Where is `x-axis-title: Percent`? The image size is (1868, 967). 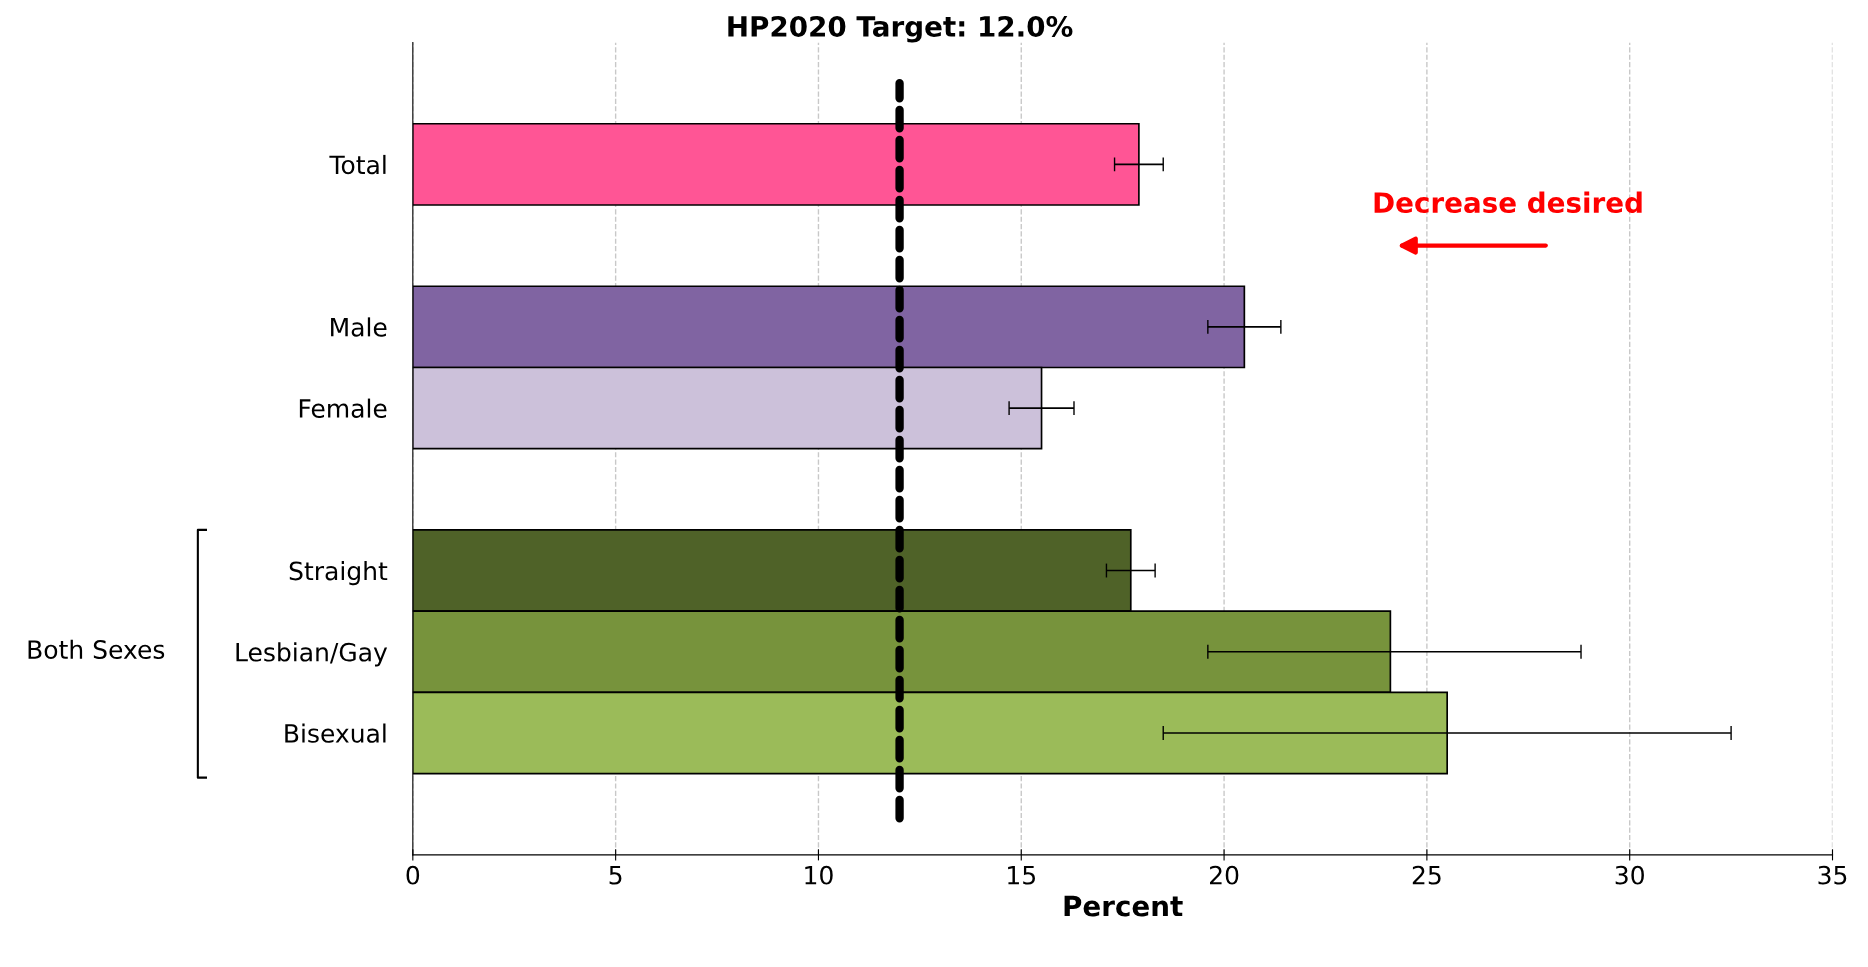
x-axis-title: Percent is located at coordinates (1123, 906).